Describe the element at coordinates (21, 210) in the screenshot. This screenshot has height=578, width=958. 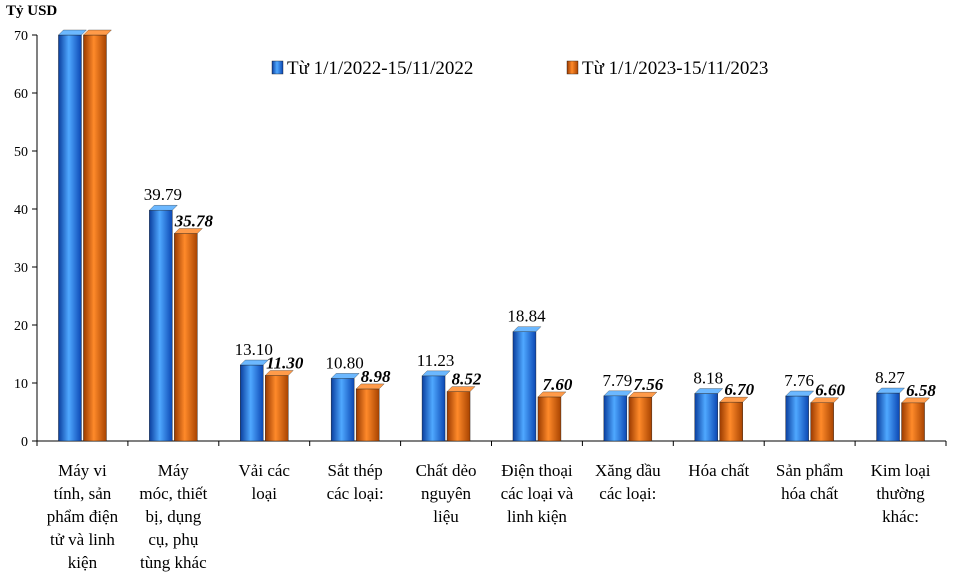
I see `y-tick-label: 40` at that location.